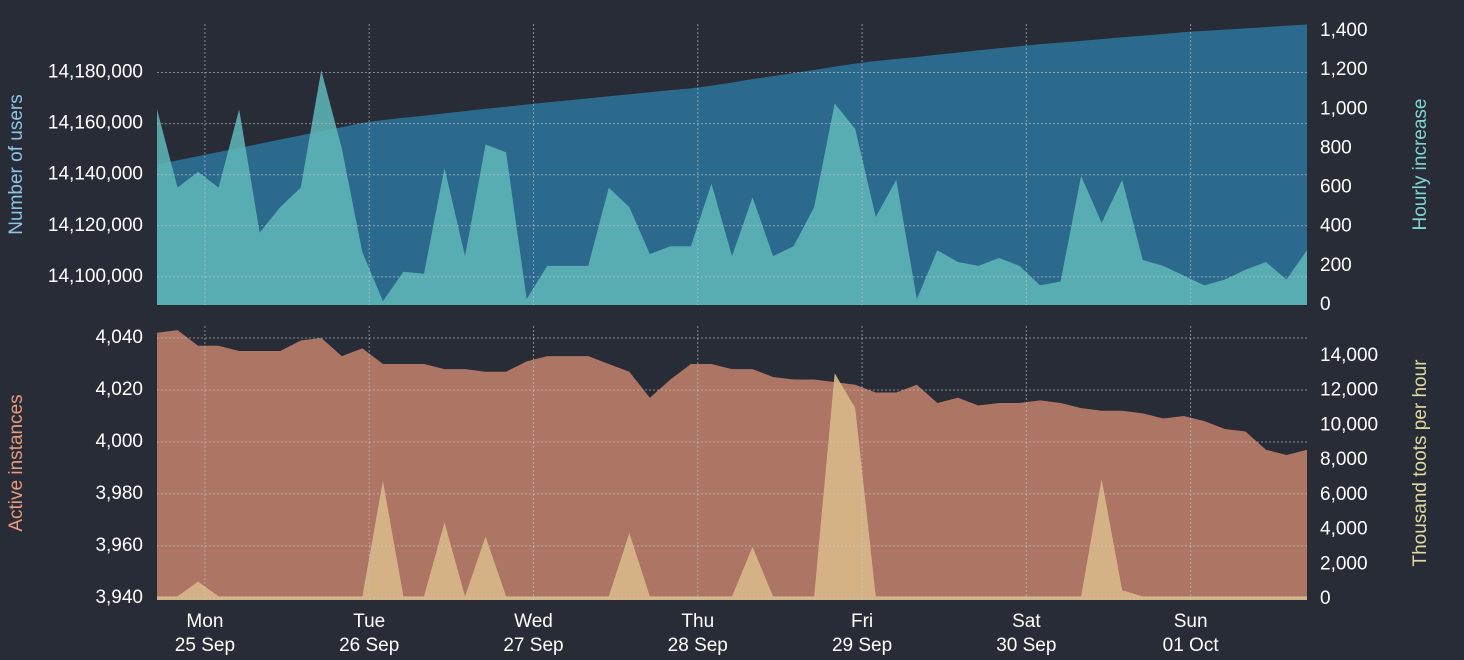 The width and height of the screenshot is (1464, 660). I want to click on y2-tick-label: 12,000, so click(1349, 390).